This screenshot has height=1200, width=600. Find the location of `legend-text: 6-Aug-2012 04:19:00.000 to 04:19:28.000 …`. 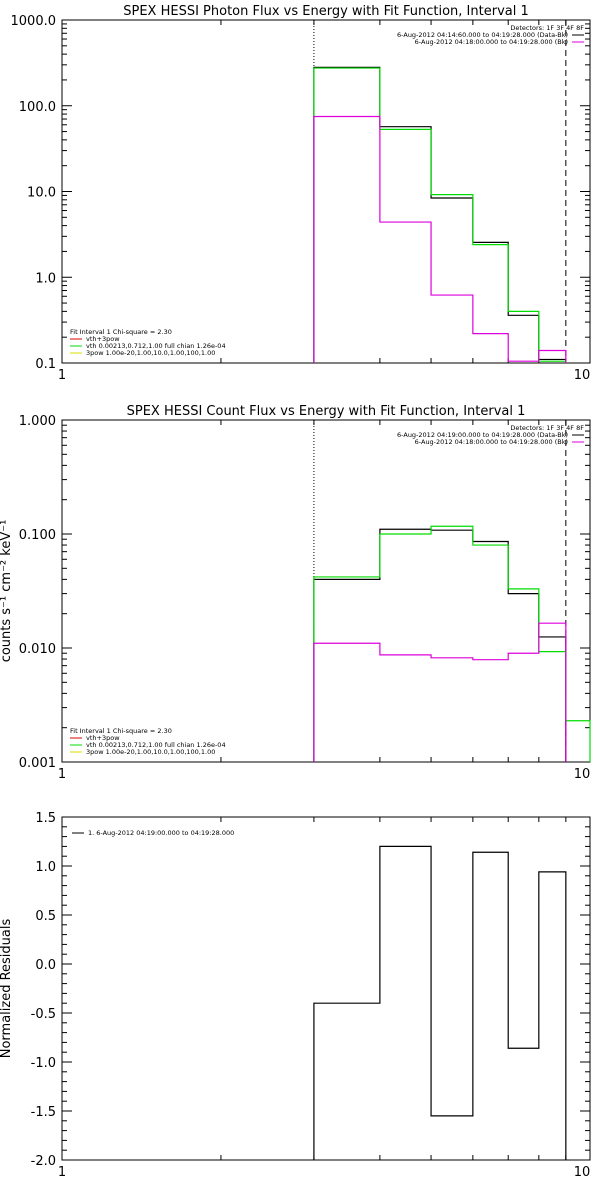

legend-text: 6-Aug-2012 04:19:00.000 to 04:19:28.000 … is located at coordinates (482, 435).